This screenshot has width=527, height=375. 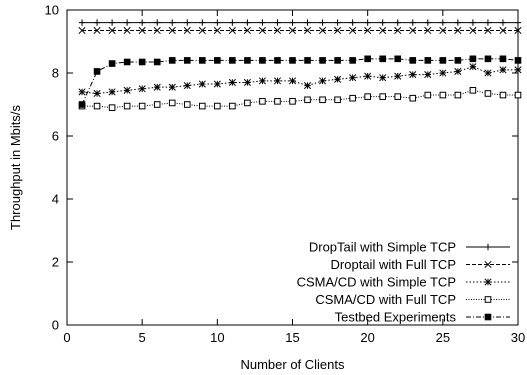 What do you see at coordinates (217, 337) in the screenshot?
I see `x-tick-label: 10` at bounding box center [217, 337].